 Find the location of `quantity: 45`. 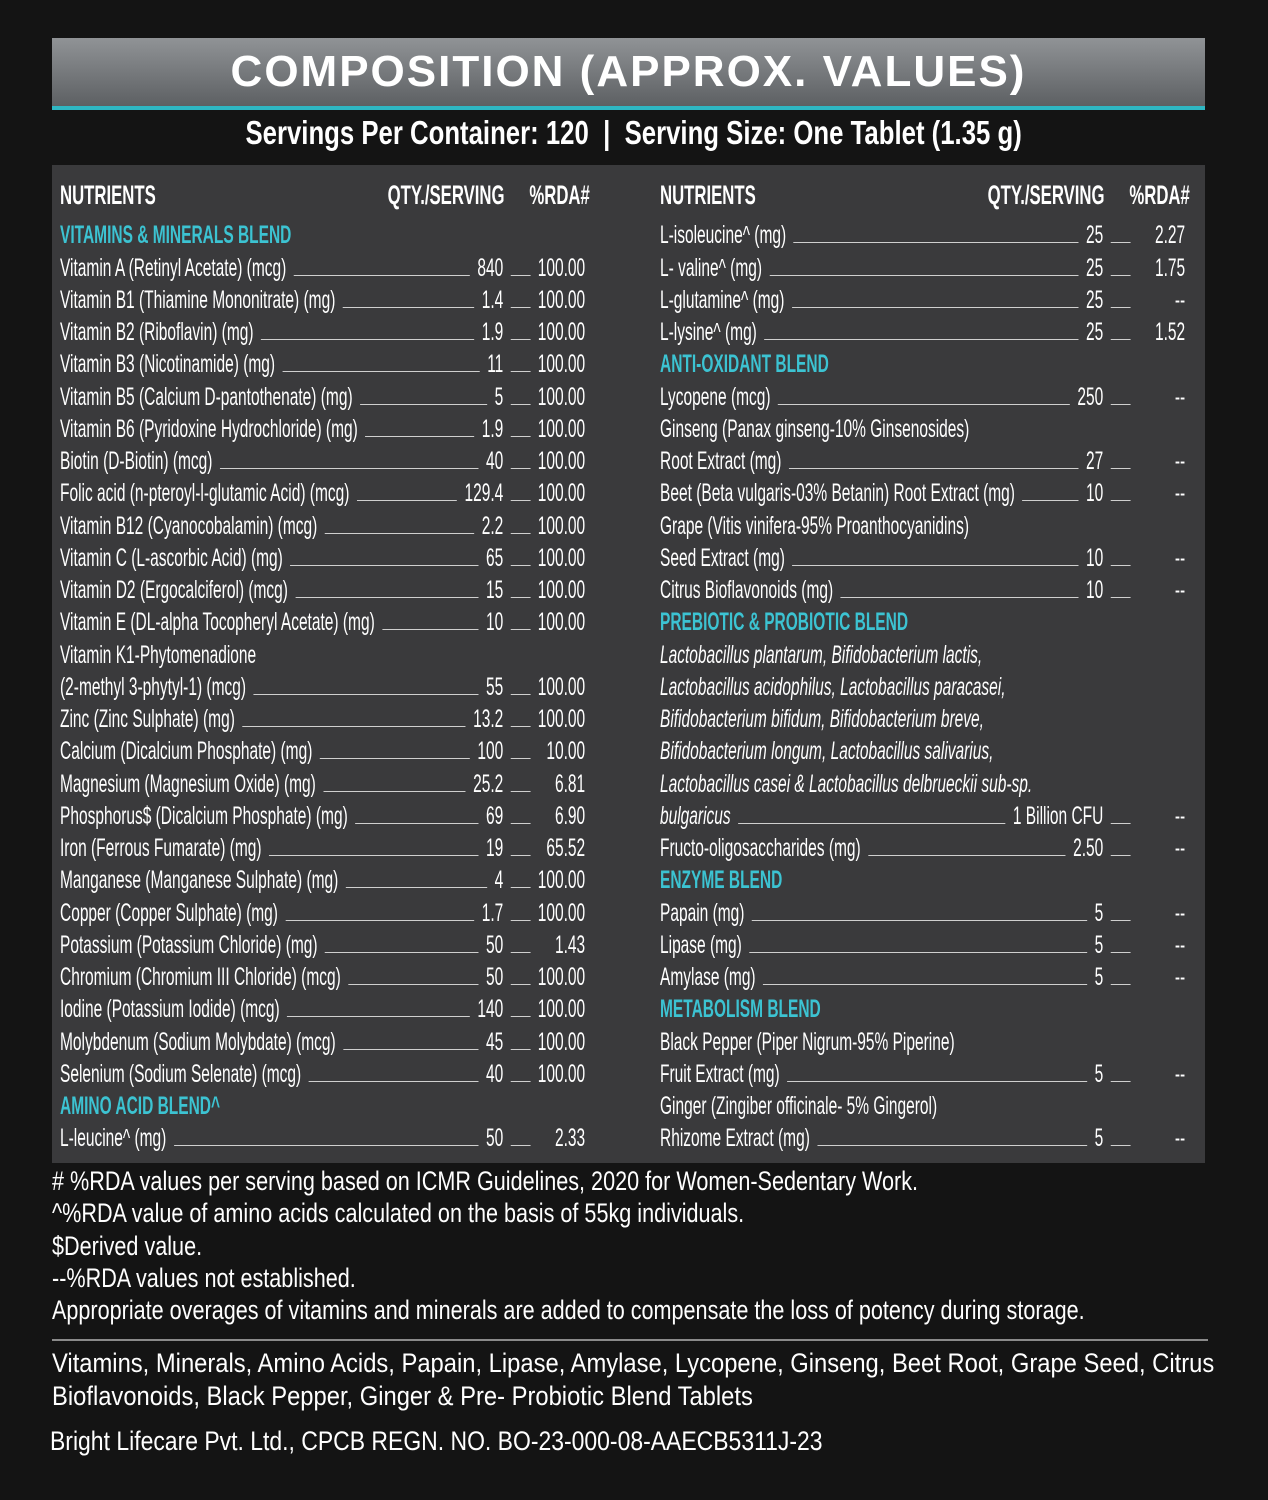

quantity: 45 is located at coordinates (495, 1041).